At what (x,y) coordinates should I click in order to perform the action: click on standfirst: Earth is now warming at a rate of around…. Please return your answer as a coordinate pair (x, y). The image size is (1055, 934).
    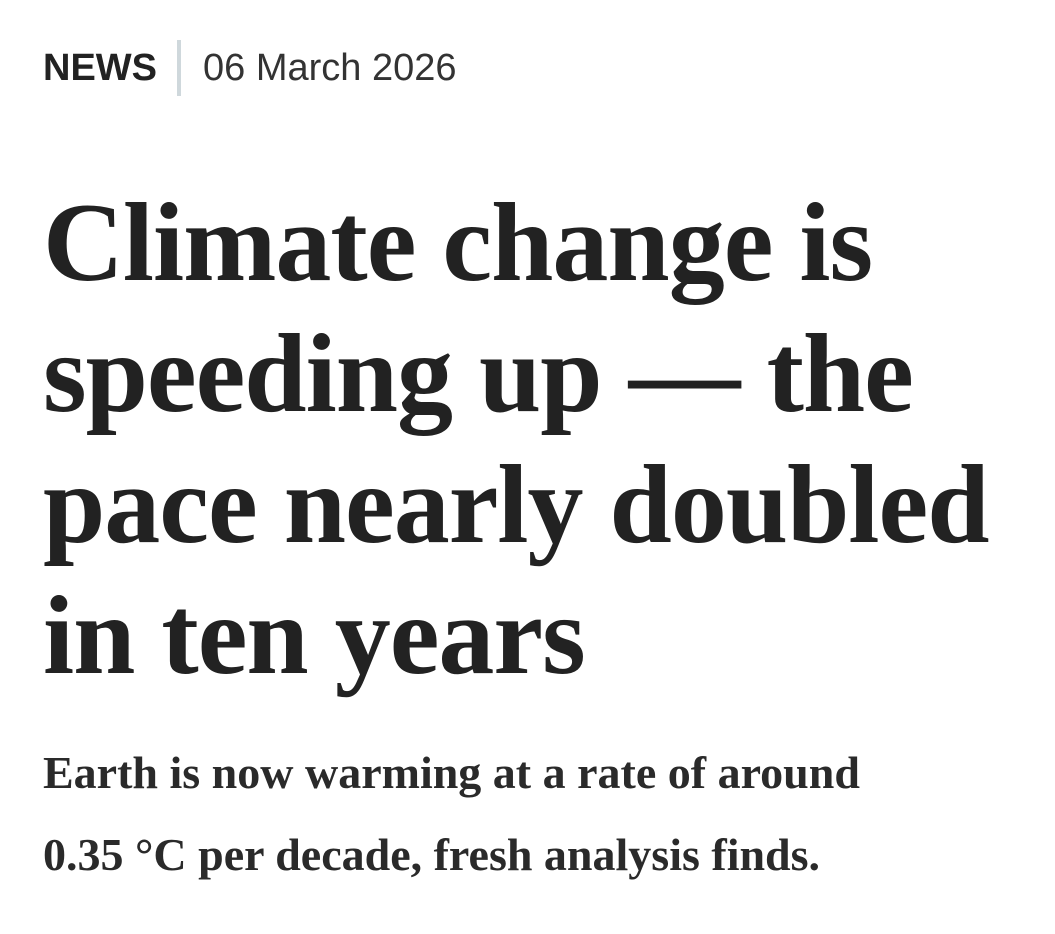
    Looking at the image, I should click on (451, 814).